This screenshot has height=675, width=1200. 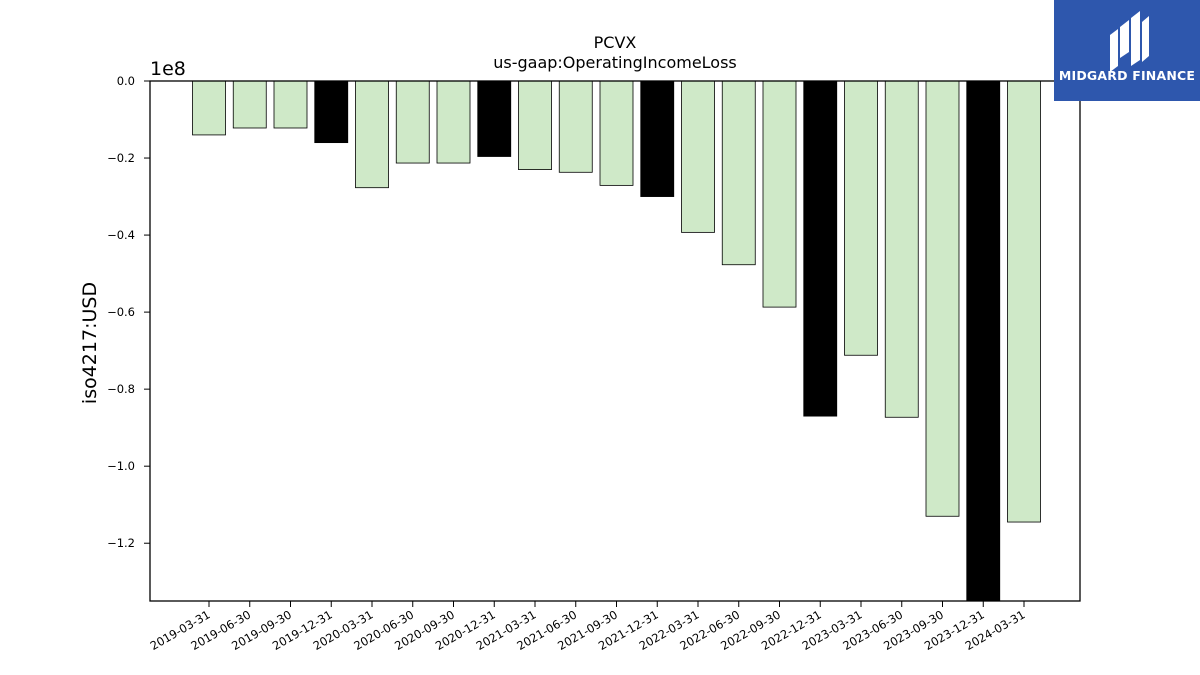 I want to click on y-tick-label: −0.6, so click(x=121, y=312).